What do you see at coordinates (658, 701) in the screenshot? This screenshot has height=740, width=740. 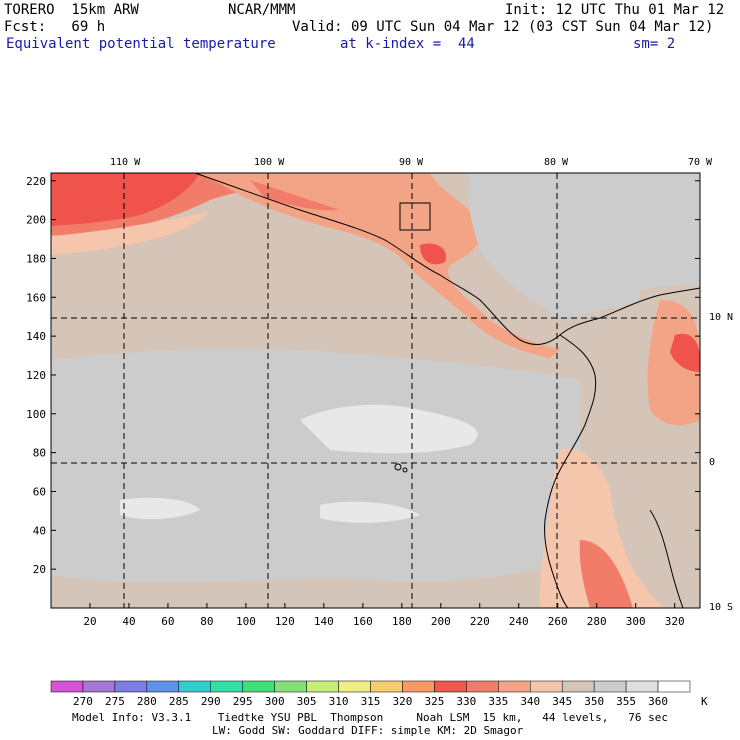 I see `colorbar-label: 360` at bounding box center [658, 701].